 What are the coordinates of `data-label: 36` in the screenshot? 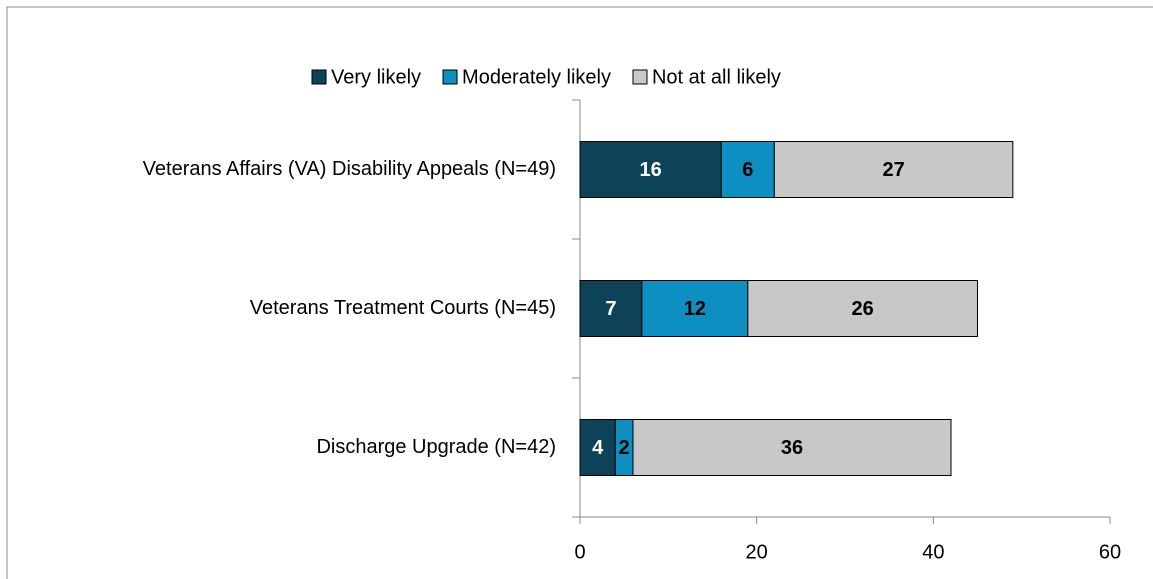 It's located at (792, 448).